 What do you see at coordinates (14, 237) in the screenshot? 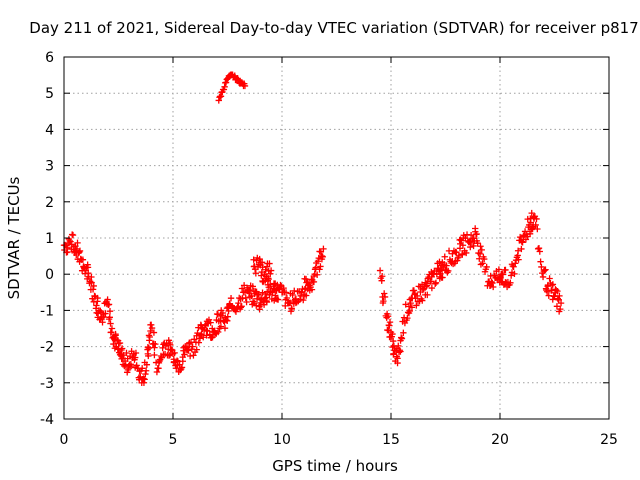
I see `y-axis-label: SDTVAR / TECUs` at bounding box center [14, 237].